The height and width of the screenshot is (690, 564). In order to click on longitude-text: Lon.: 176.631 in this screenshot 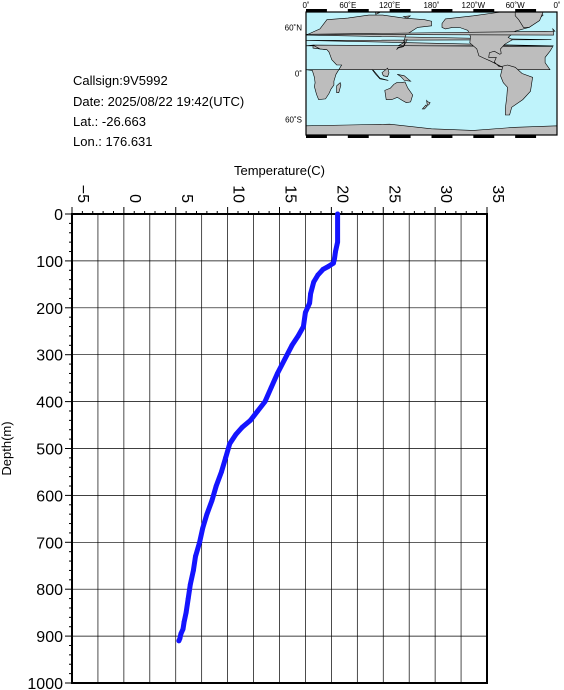, I will do `click(113, 141)`.